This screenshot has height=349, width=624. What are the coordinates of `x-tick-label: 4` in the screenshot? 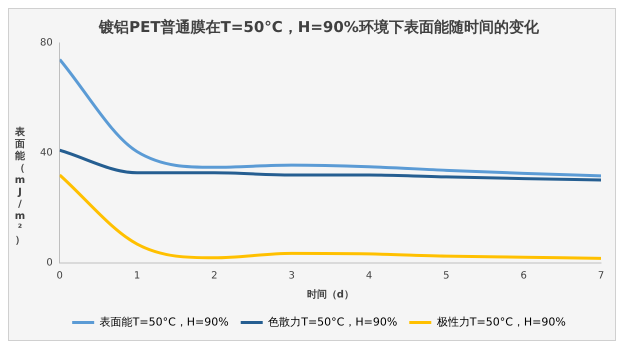 It's located at (369, 276).